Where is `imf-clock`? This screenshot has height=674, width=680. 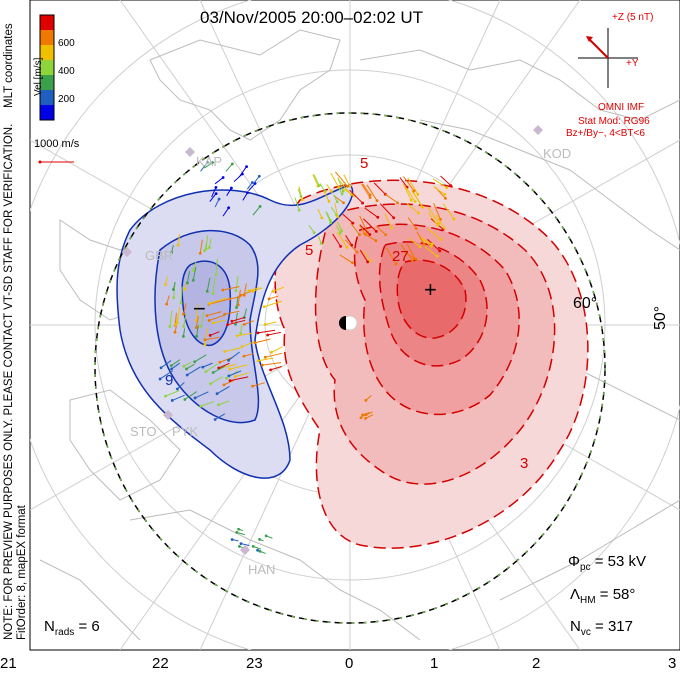 imf-clock is located at coordinates (608, 58).